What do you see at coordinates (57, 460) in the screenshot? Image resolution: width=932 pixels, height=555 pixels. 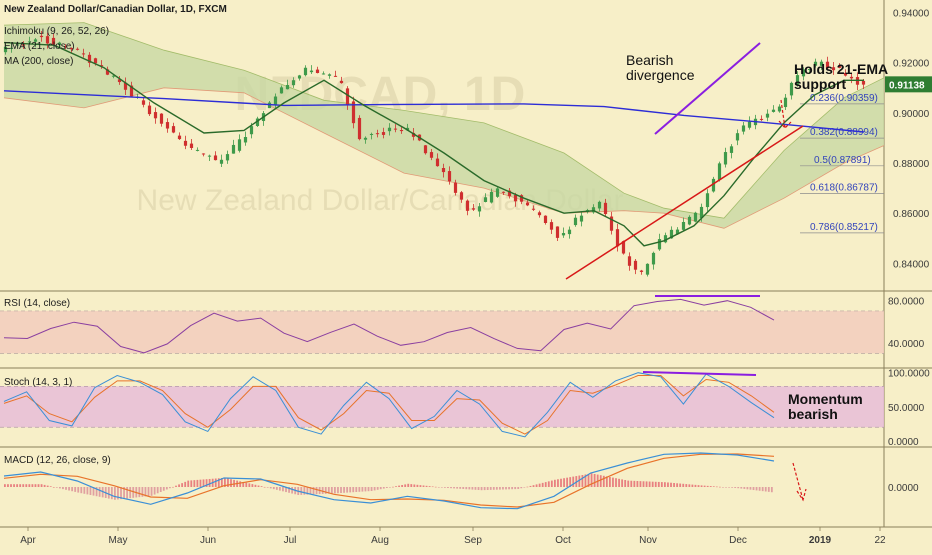 I see `macd-label: MACD (12, 26, close, 9)` at bounding box center [57, 460].